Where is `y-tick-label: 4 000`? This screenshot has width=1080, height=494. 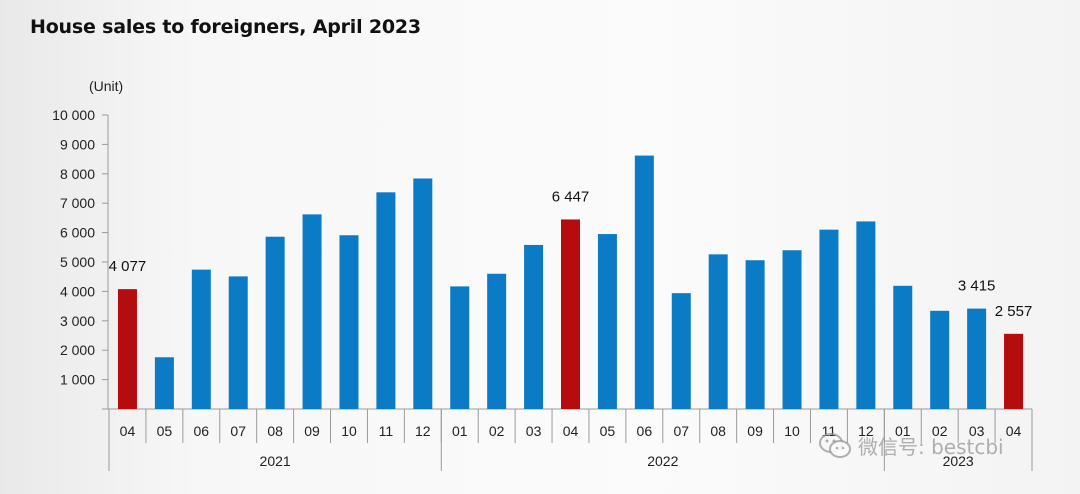 y-tick-label: 4 000 is located at coordinates (77, 291).